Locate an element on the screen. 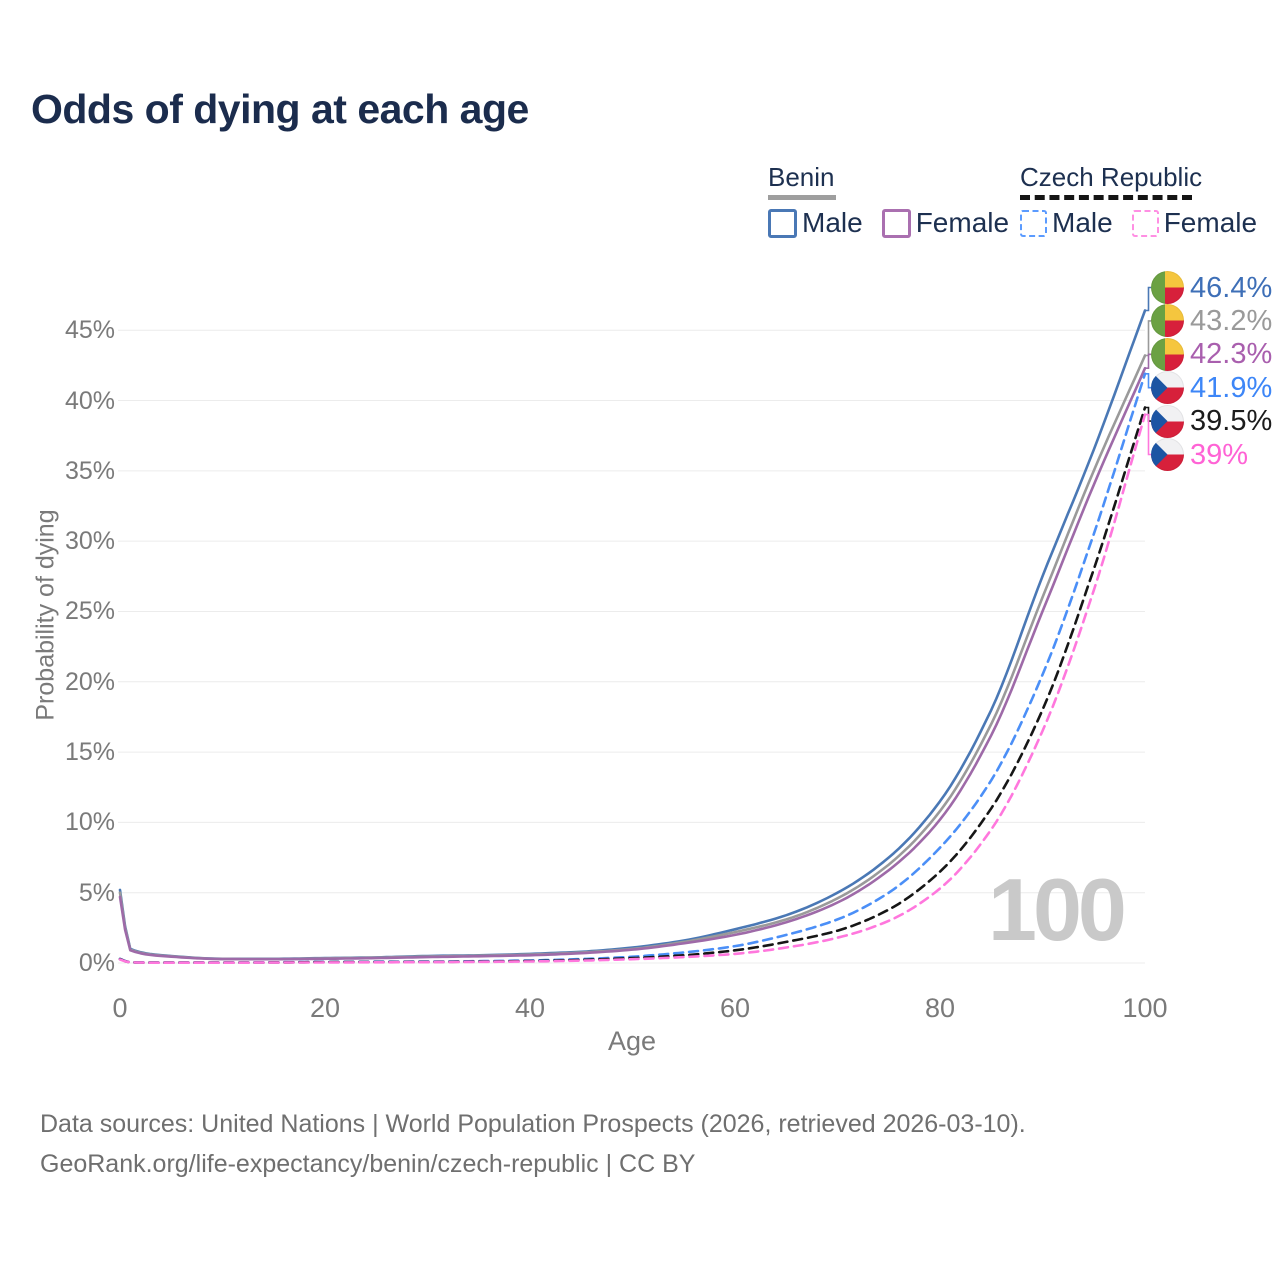  y-tick-label: 25% is located at coordinates (89, 611).